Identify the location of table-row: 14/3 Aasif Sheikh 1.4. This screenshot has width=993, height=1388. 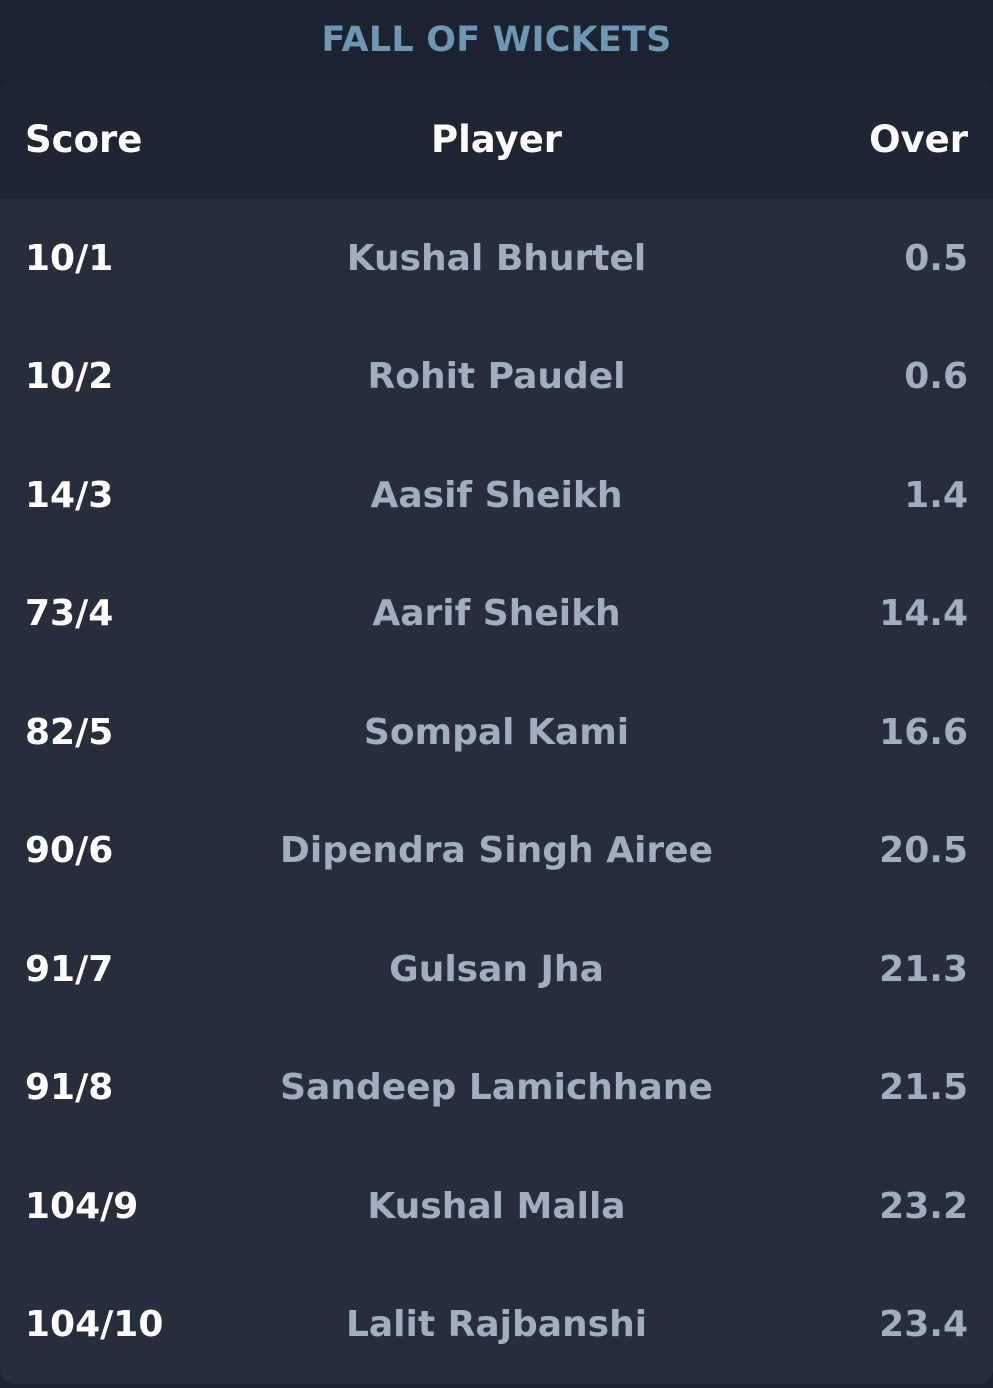
(496, 495).